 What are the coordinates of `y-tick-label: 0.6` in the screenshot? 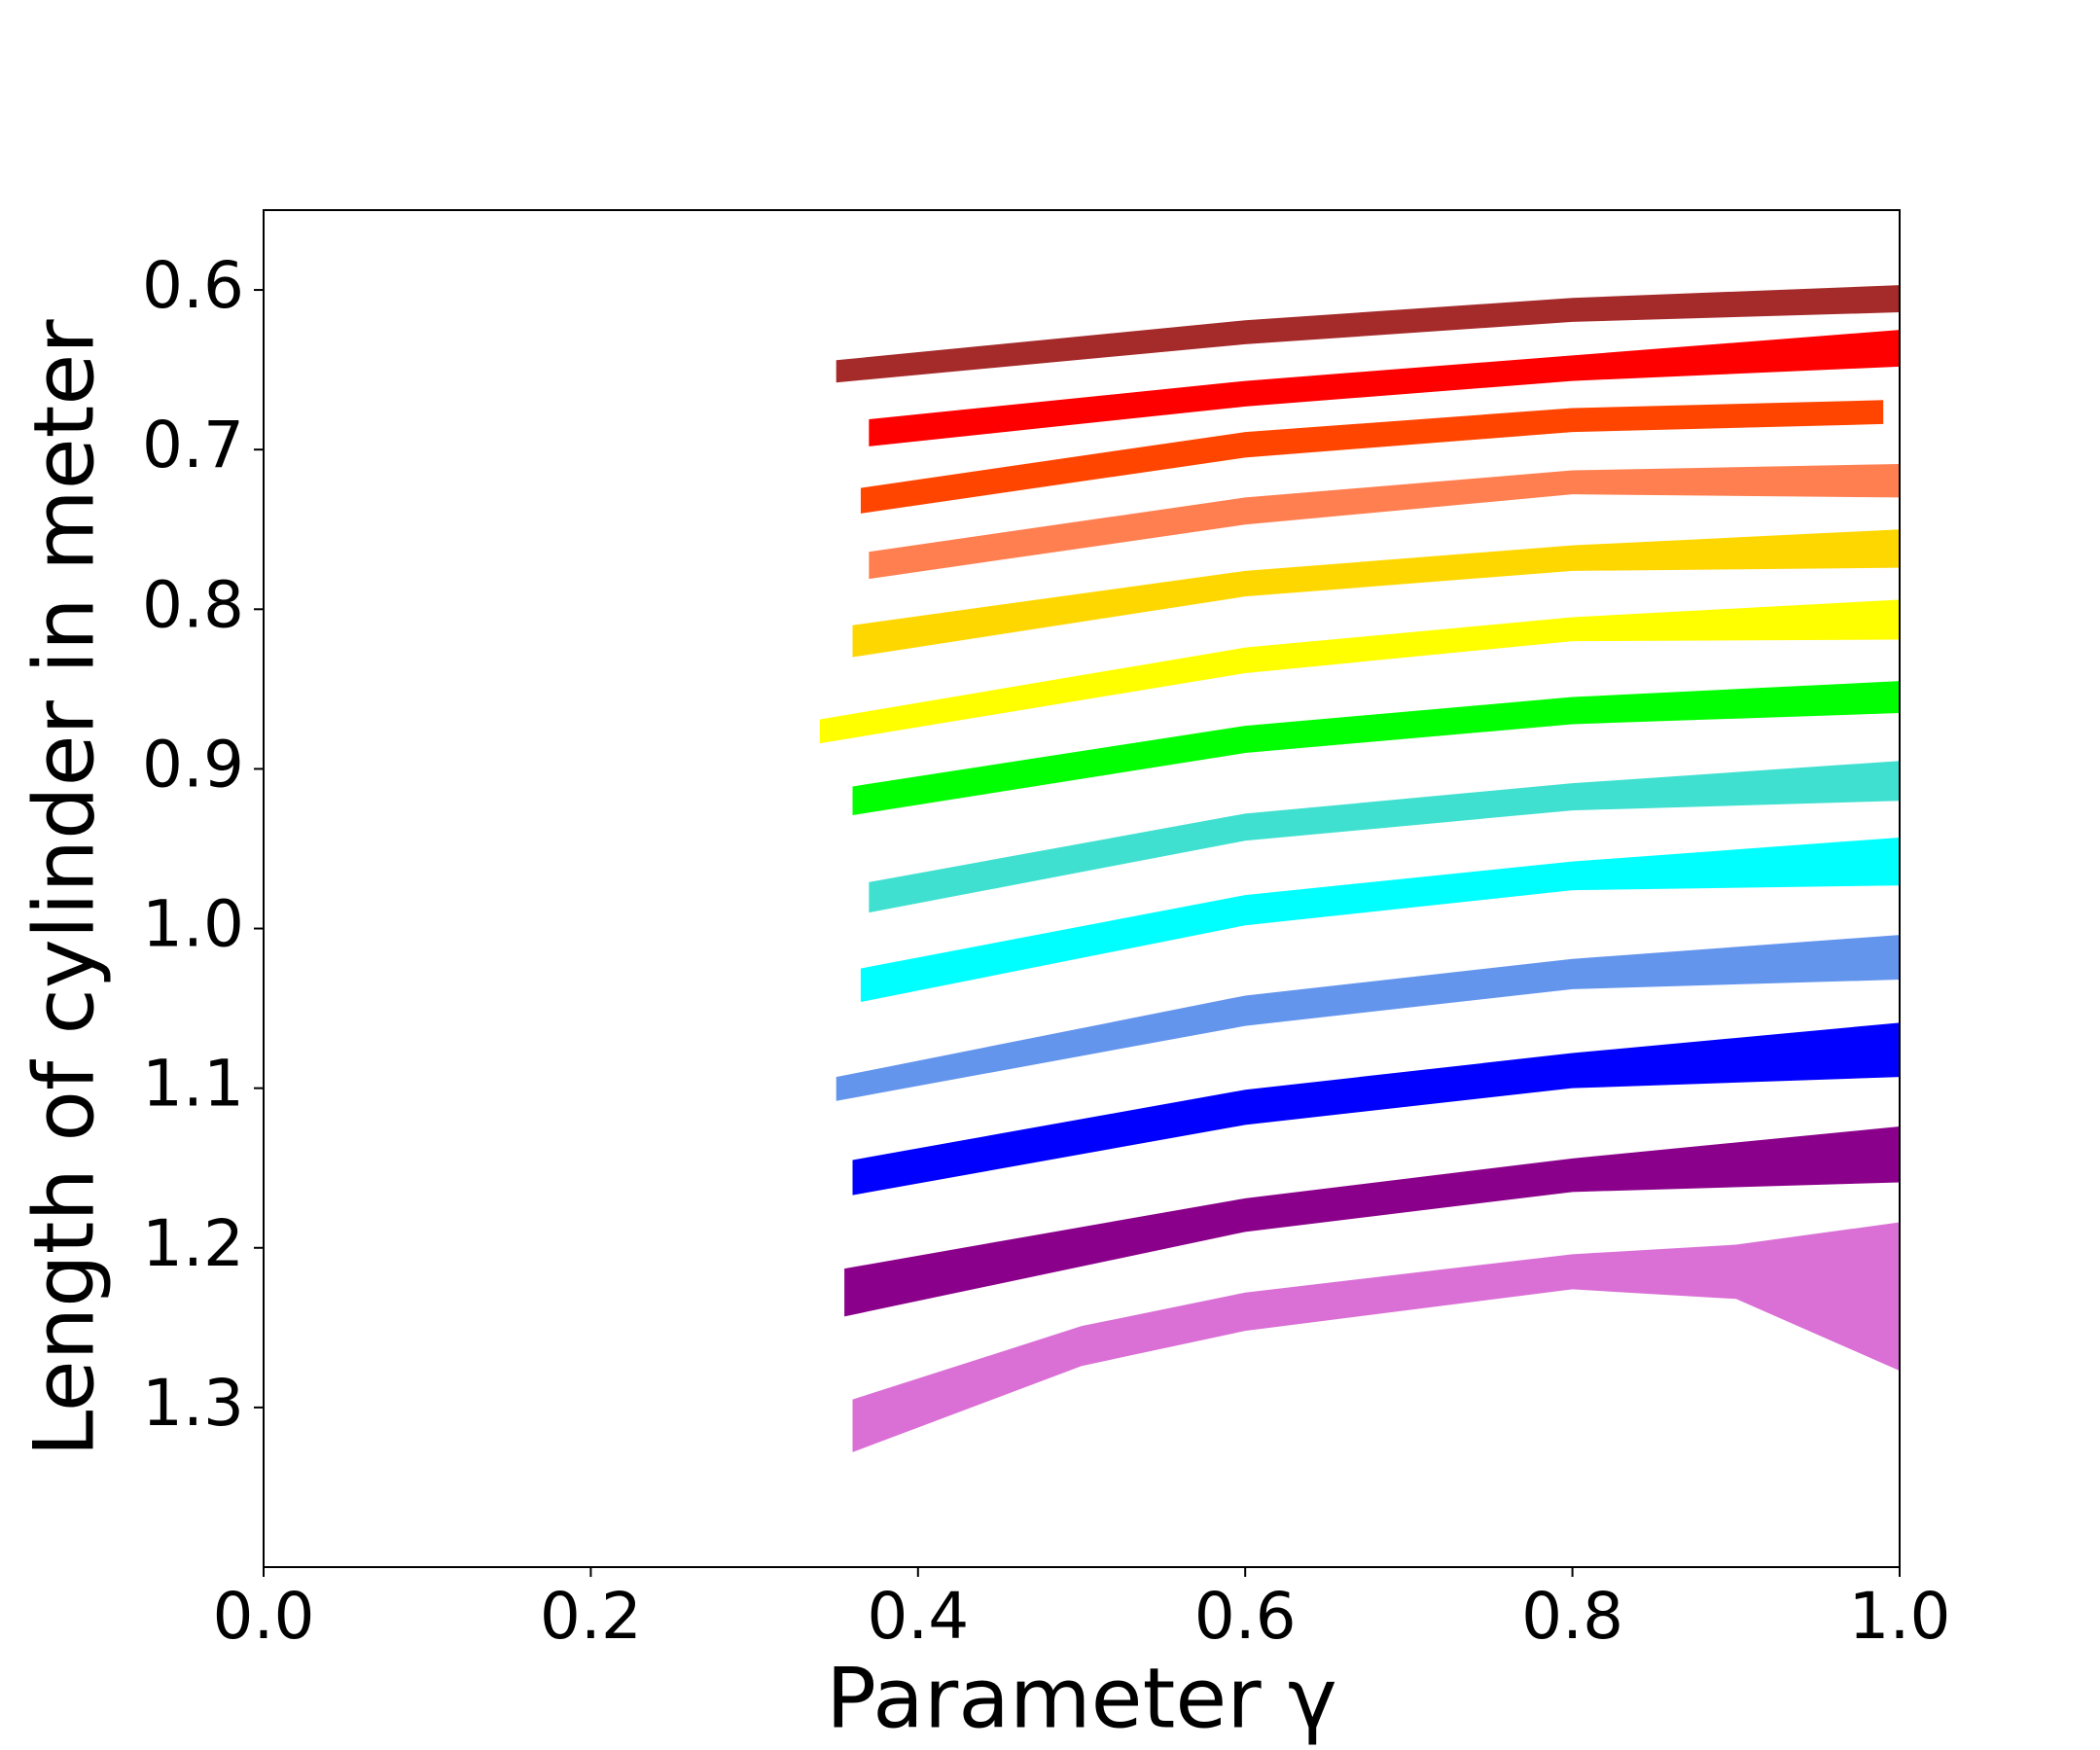 It's located at (193, 285).